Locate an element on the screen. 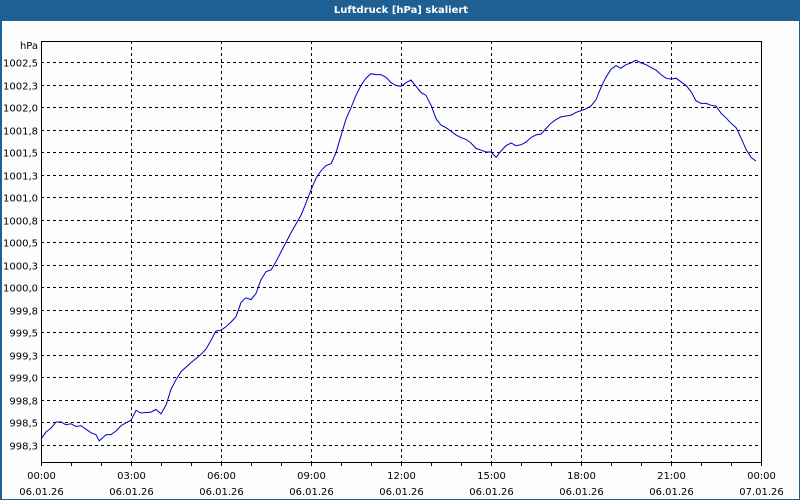  x-tick-time: 15:00 is located at coordinates (491, 476).